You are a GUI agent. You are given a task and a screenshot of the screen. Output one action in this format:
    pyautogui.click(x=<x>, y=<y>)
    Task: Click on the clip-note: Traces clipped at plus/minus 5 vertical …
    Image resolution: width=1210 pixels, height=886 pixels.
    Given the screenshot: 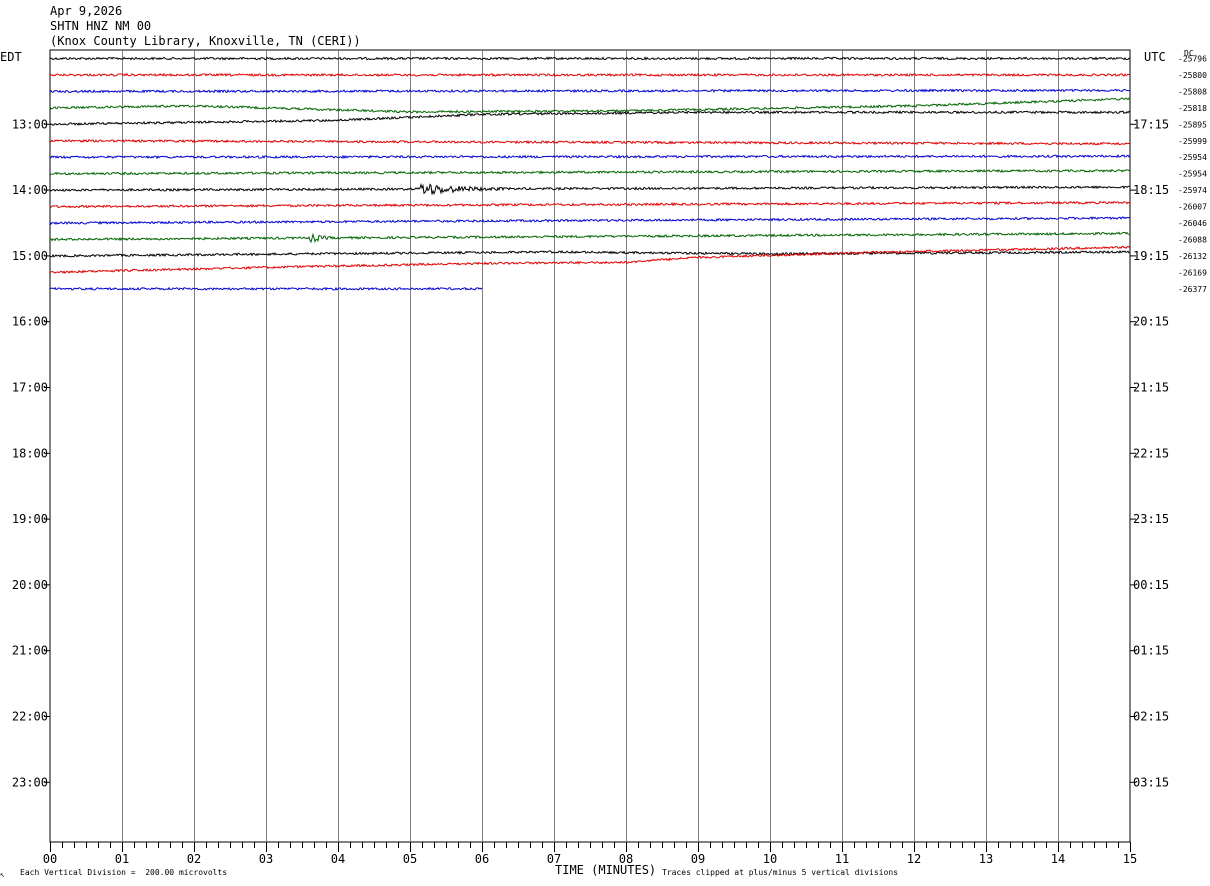 What is the action you would take?
    pyautogui.click(x=780, y=872)
    